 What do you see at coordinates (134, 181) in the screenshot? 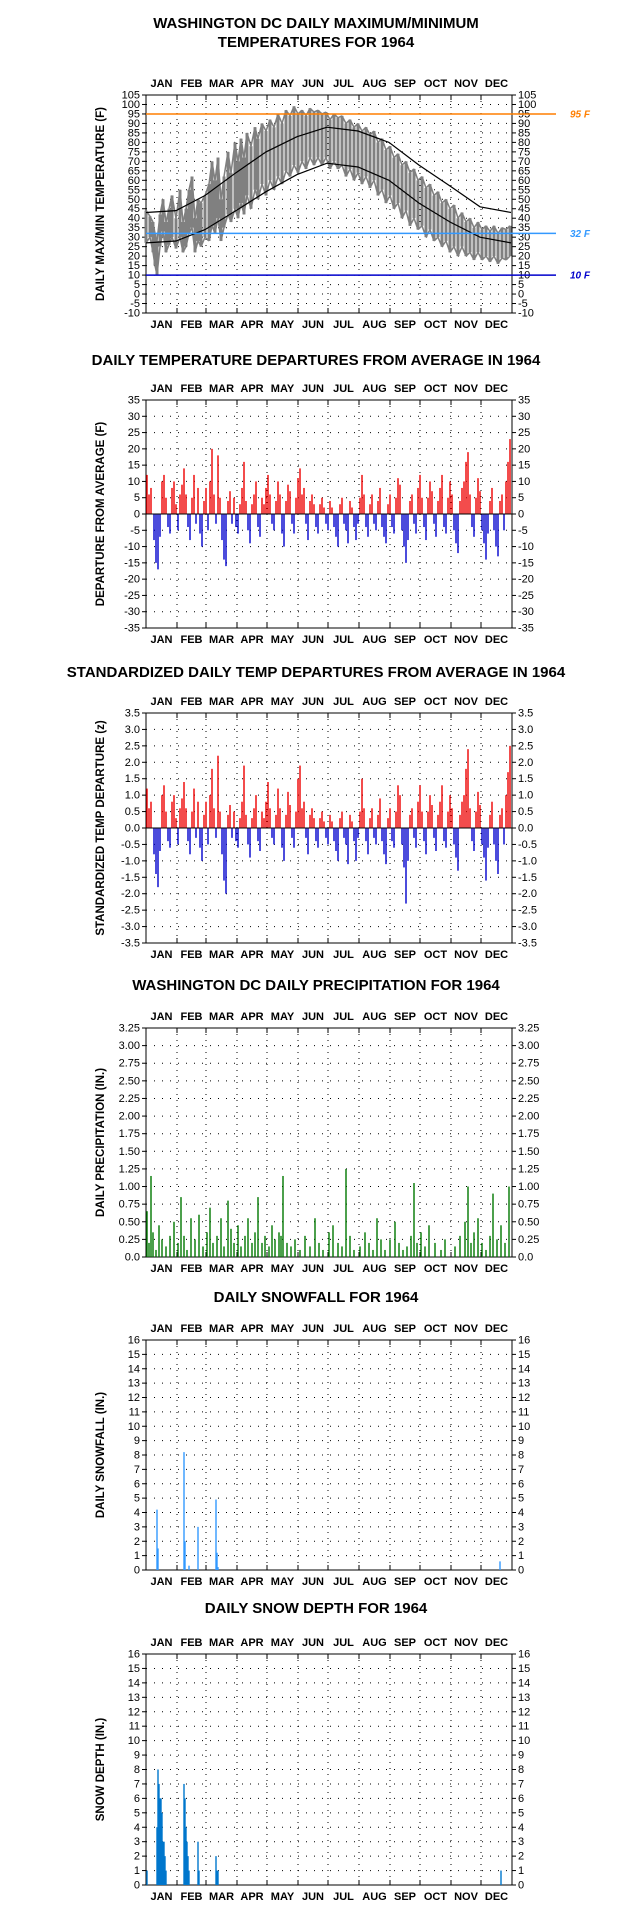
I see `y-tick-label-left: 60` at bounding box center [134, 181].